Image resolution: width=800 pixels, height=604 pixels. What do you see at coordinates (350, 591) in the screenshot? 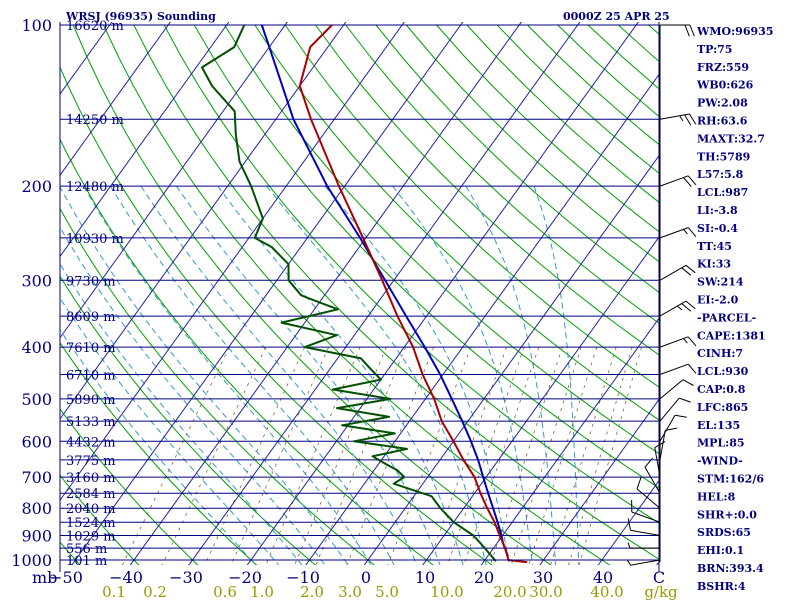
I see `mixing-ratio-label: 3.0` at bounding box center [350, 591].